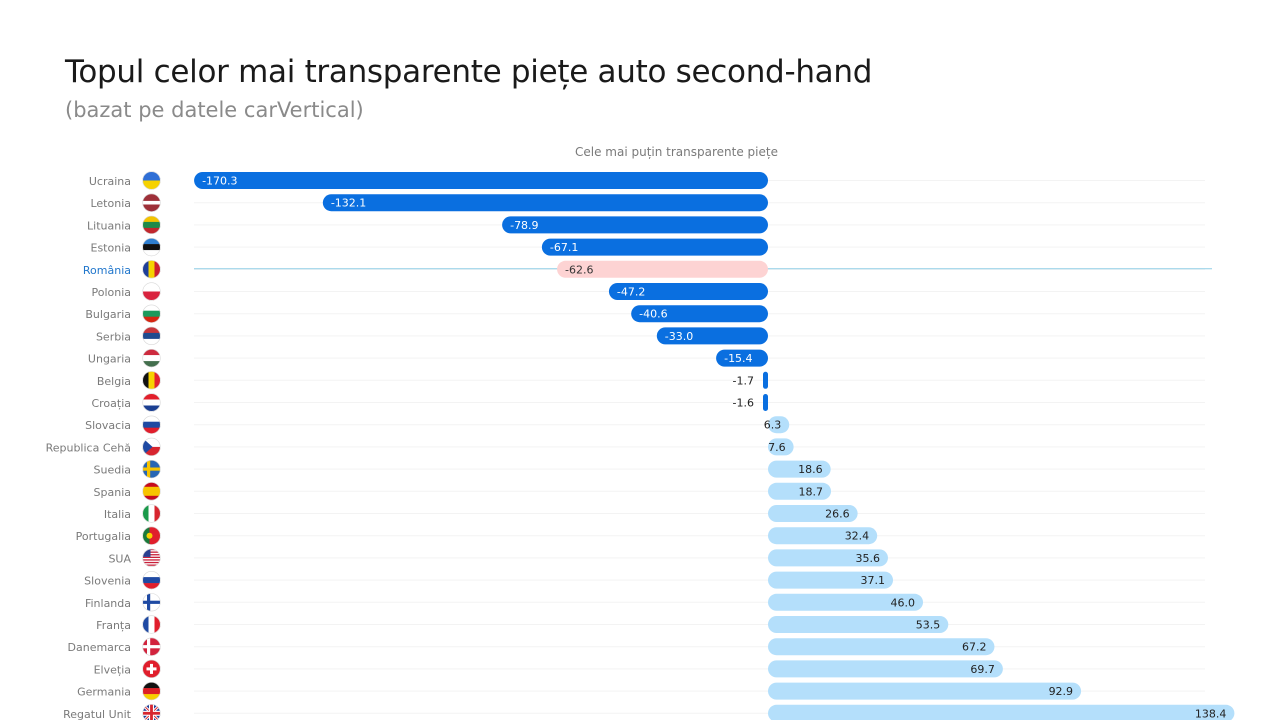  What do you see at coordinates (108, 603) in the screenshot?
I see `country-label: Finlanda` at bounding box center [108, 603].